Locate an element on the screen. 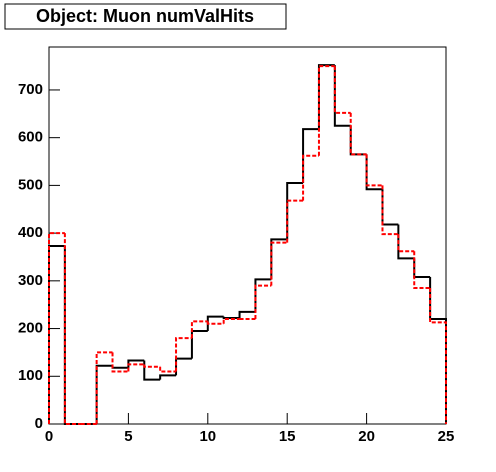 This screenshot has height=472, width=496. chart-title: Object: Muon numValHits is located at coordinates (145, 16).